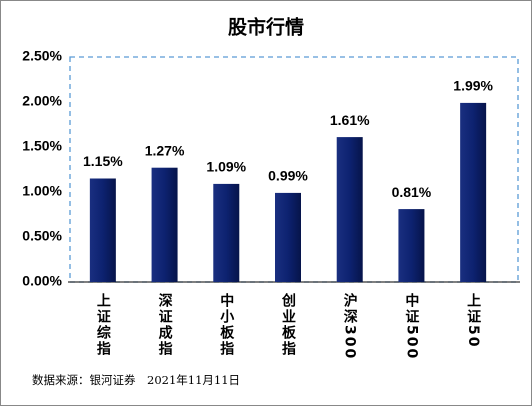  What do you see at coordinates (266, 27) in the screenshot?
I see `chart-title: 股市行情` at bounding box center [266, 27].